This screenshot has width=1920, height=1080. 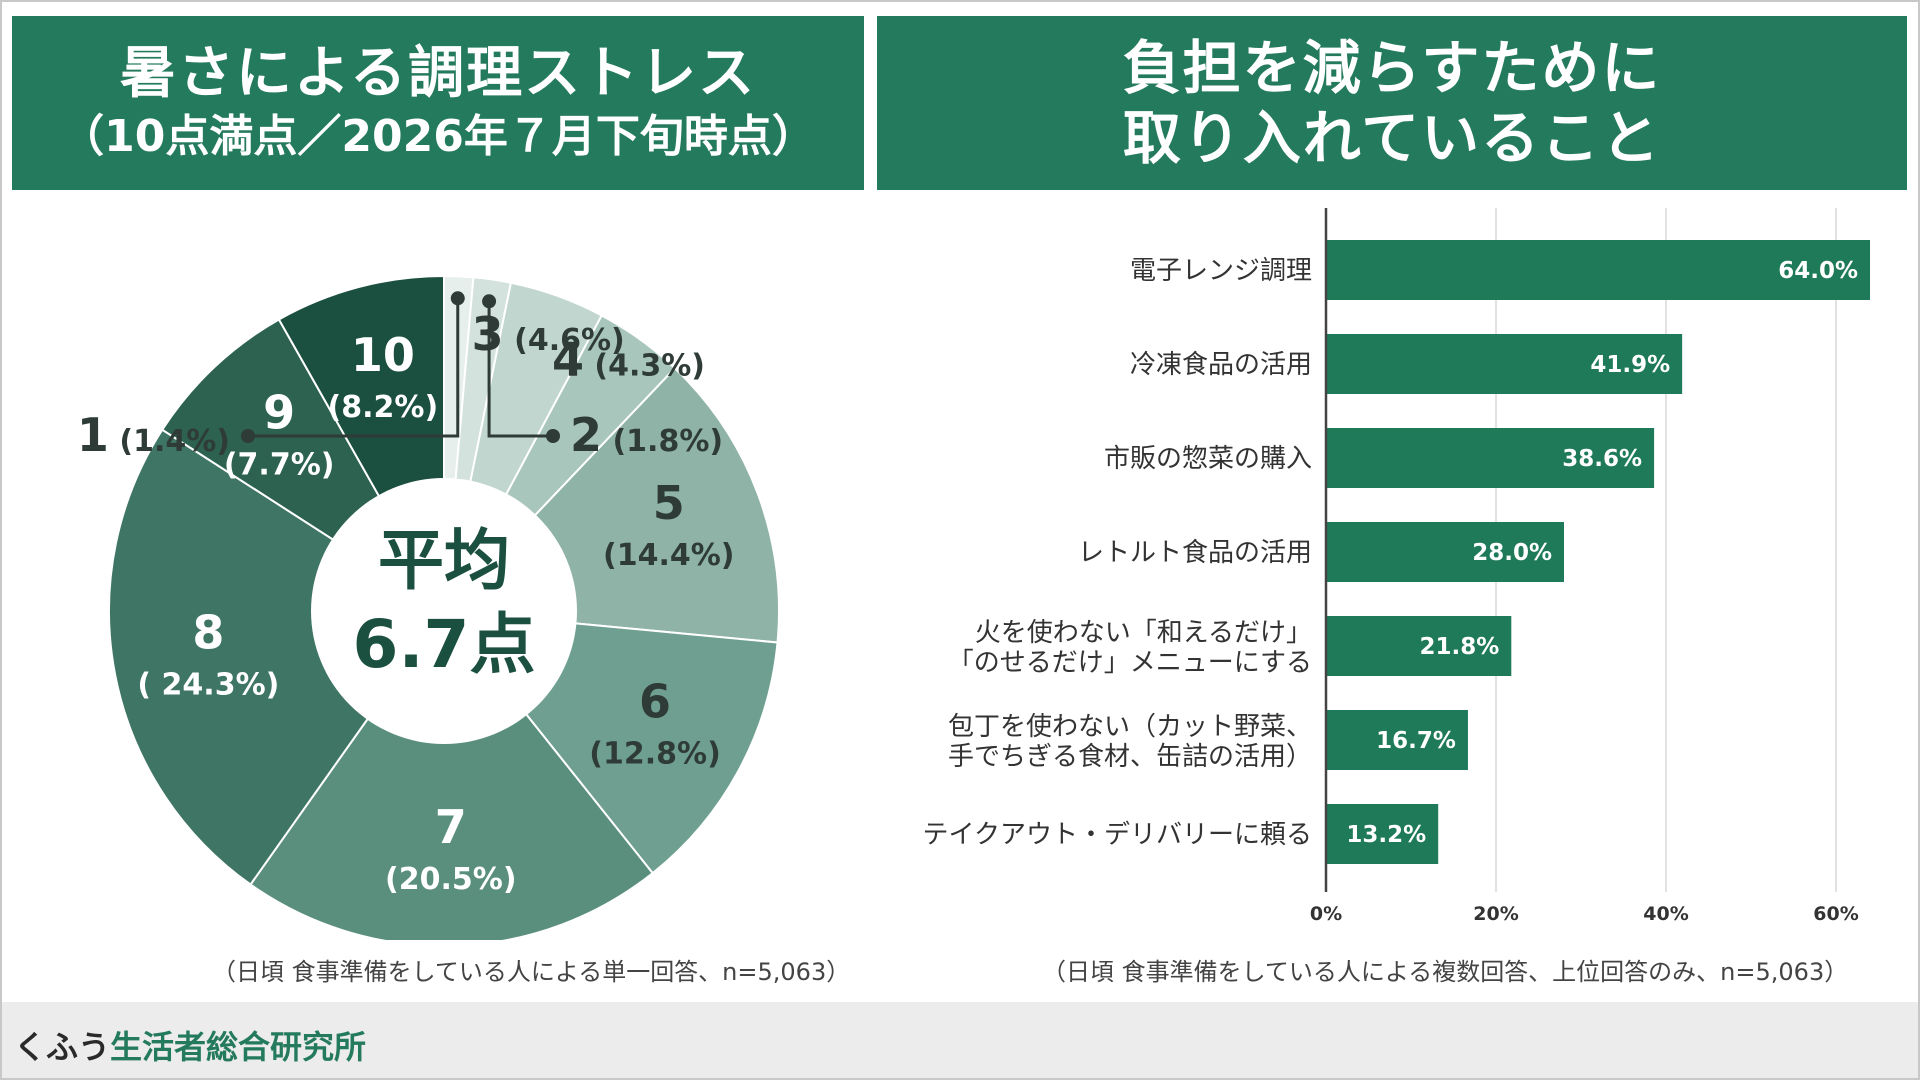 I want to click on pie-label-percent: (14.4%), so click(x=669, y=555).